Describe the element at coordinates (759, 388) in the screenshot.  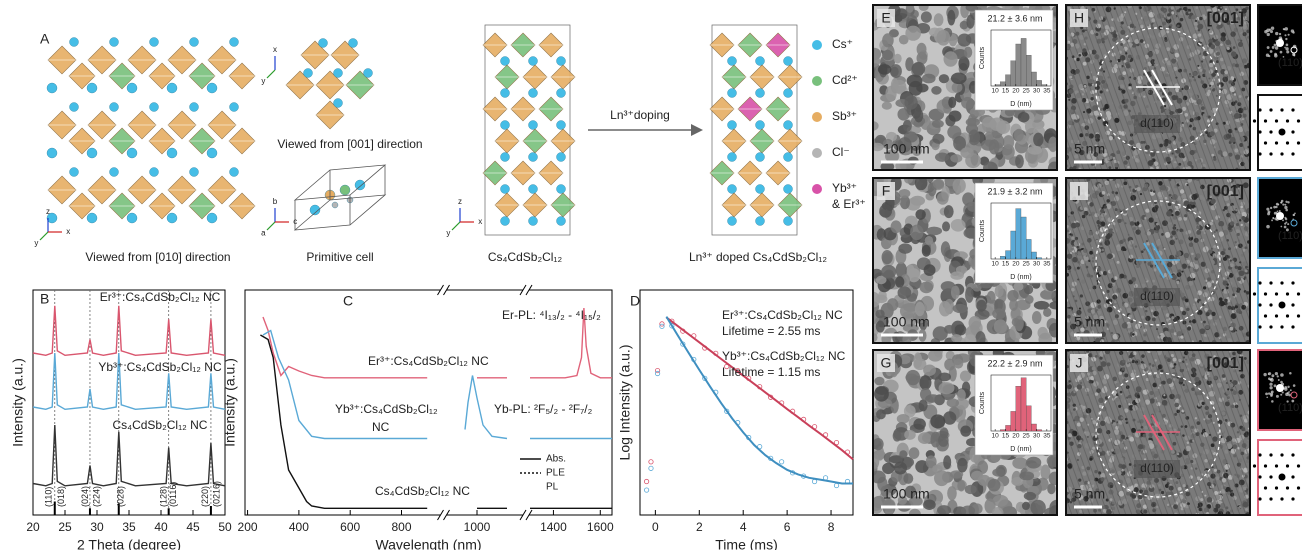
I see `fit-curve` at that location.